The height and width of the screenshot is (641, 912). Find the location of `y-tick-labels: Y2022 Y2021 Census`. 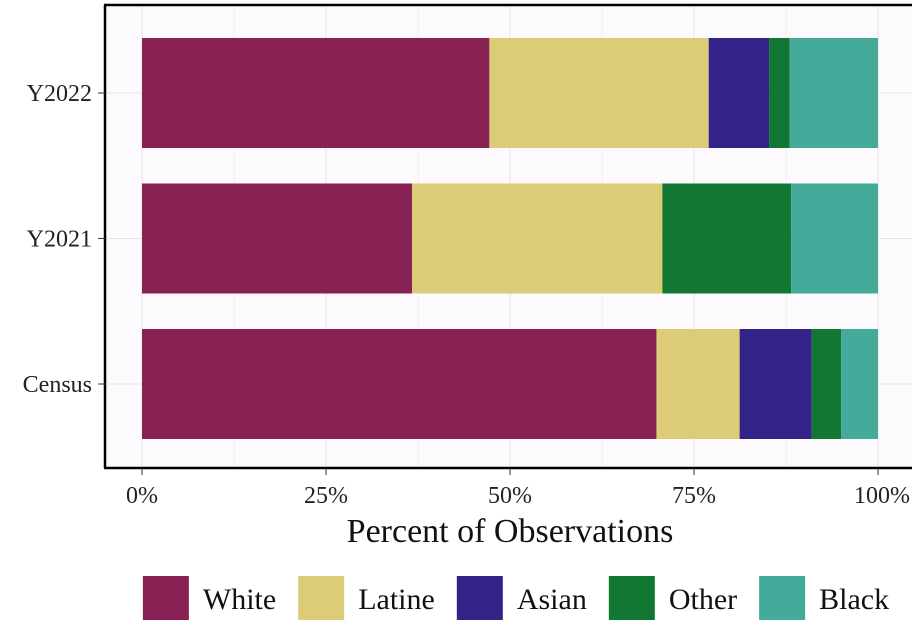

y-tick-labels: Y2022 Y2021 Census is located at coordinates (64, 239).